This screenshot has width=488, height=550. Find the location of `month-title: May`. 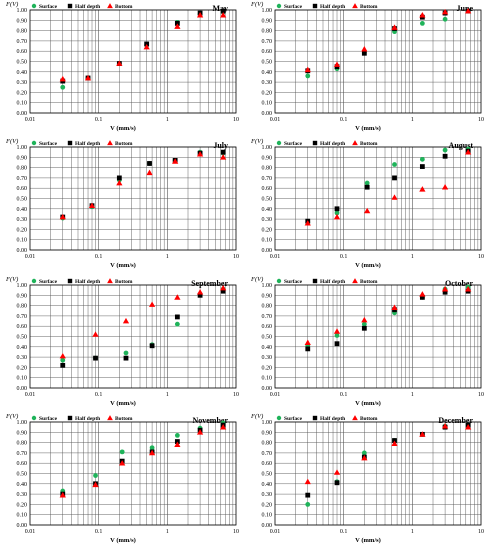

month-title: May is located at coordinates (220, 8).